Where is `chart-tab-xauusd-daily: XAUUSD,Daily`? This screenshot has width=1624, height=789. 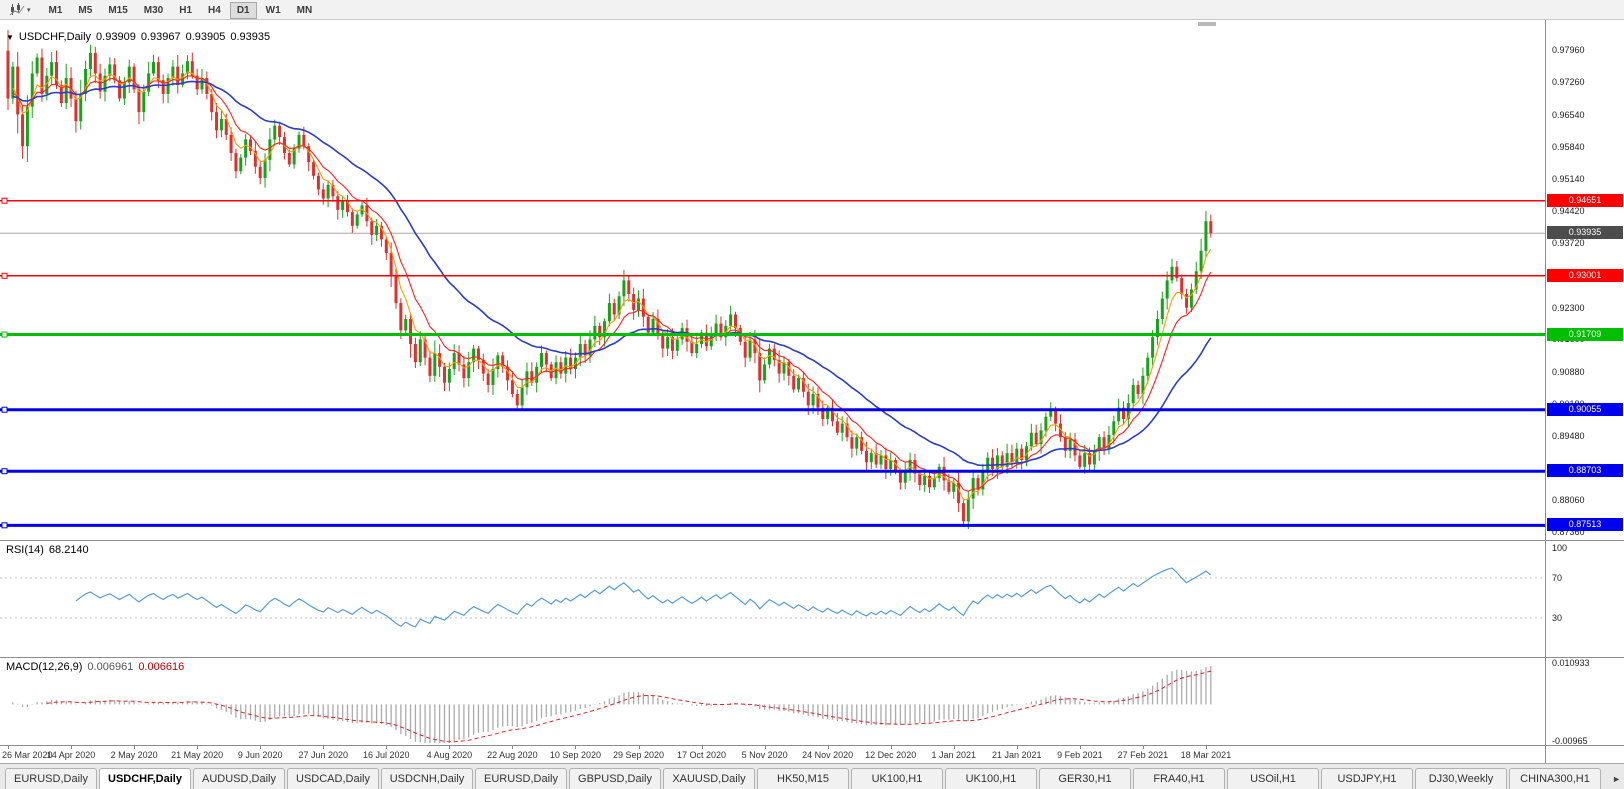
chart-tab-xauusd-daily: XAUUSD,Daily is located at coordinates (709, 778).